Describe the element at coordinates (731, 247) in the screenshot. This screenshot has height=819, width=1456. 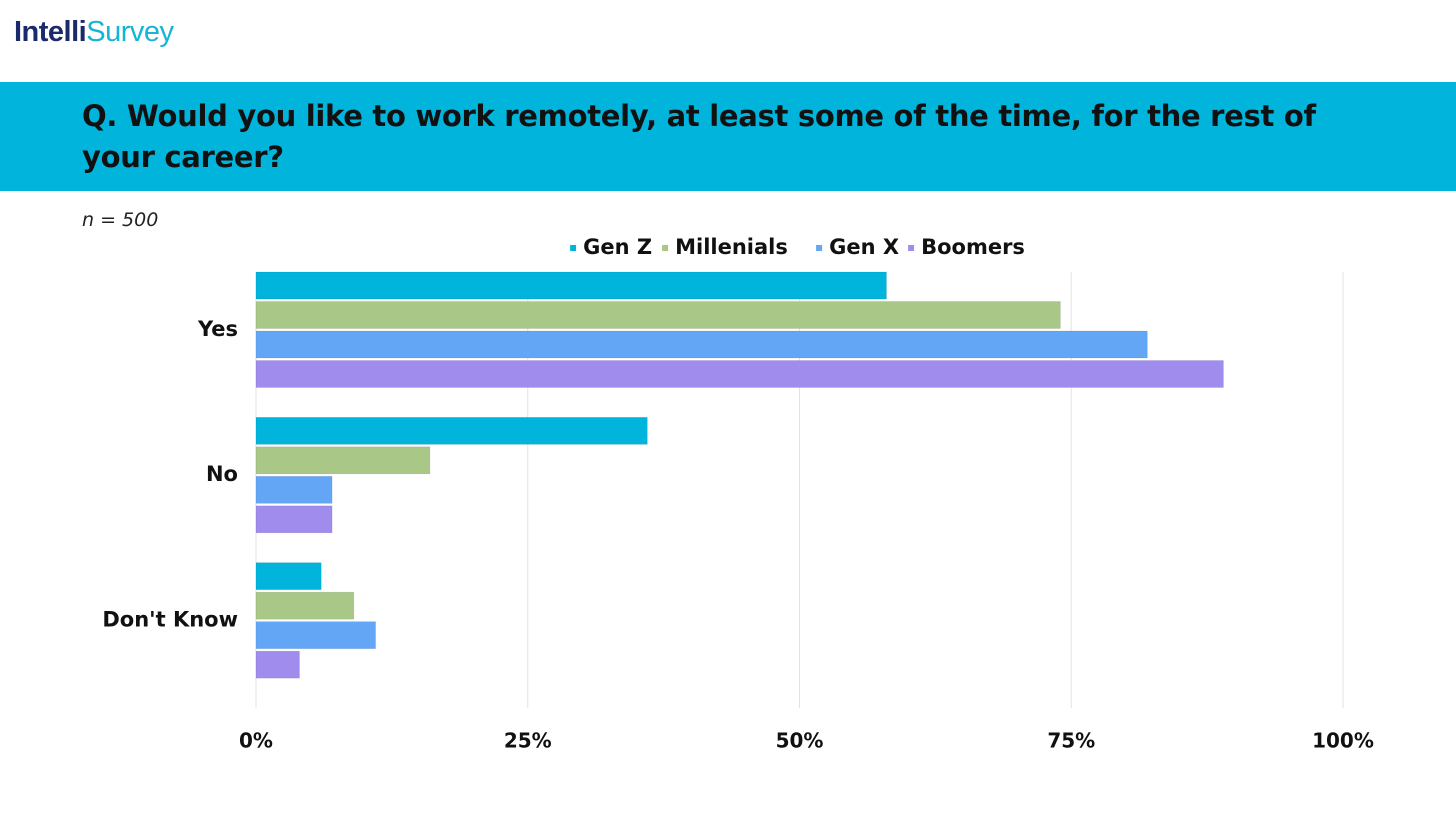
I see `legend-label-1: Millenials` at that location.